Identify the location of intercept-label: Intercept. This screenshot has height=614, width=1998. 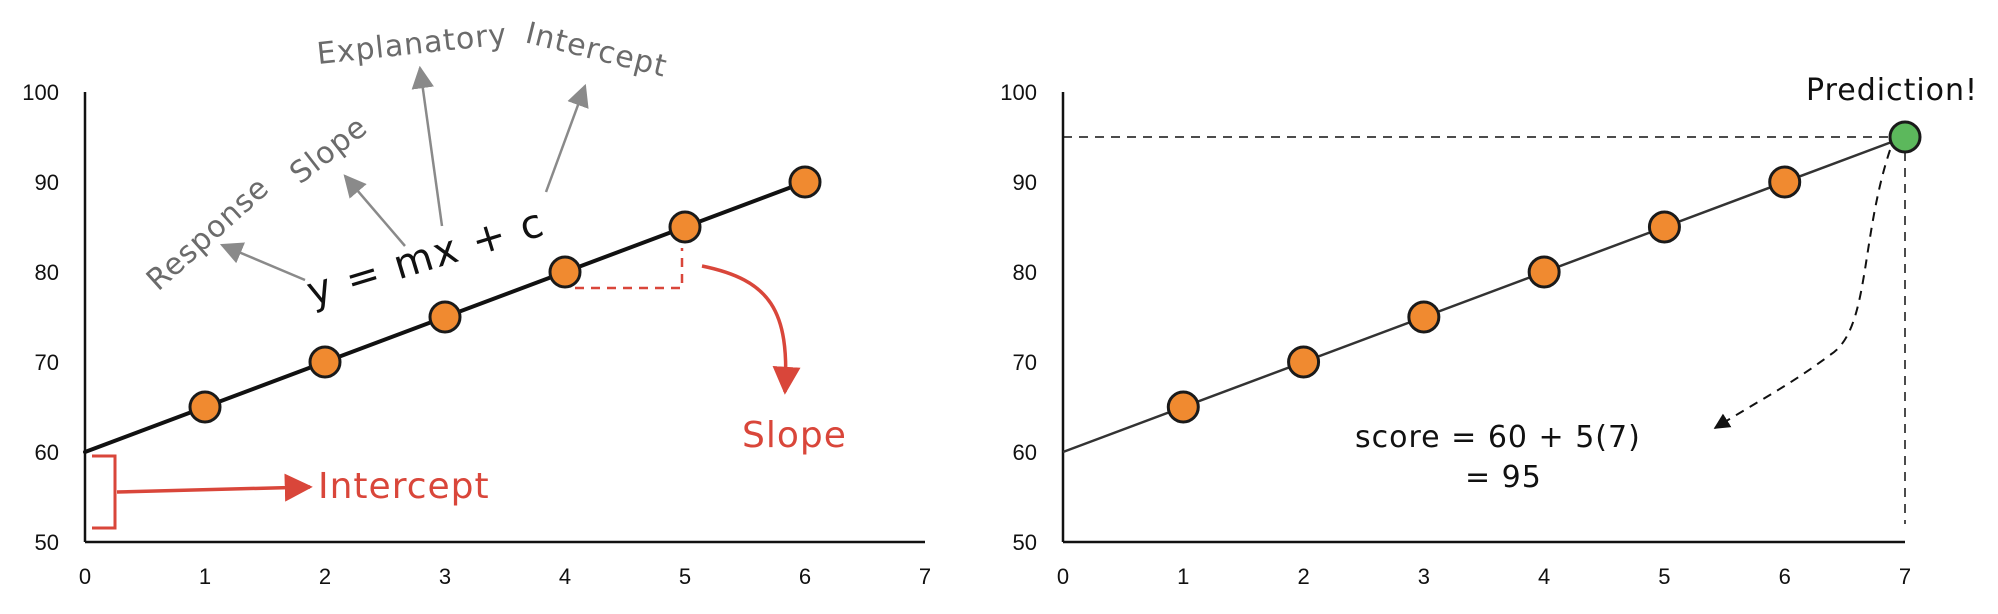
(404, 486).